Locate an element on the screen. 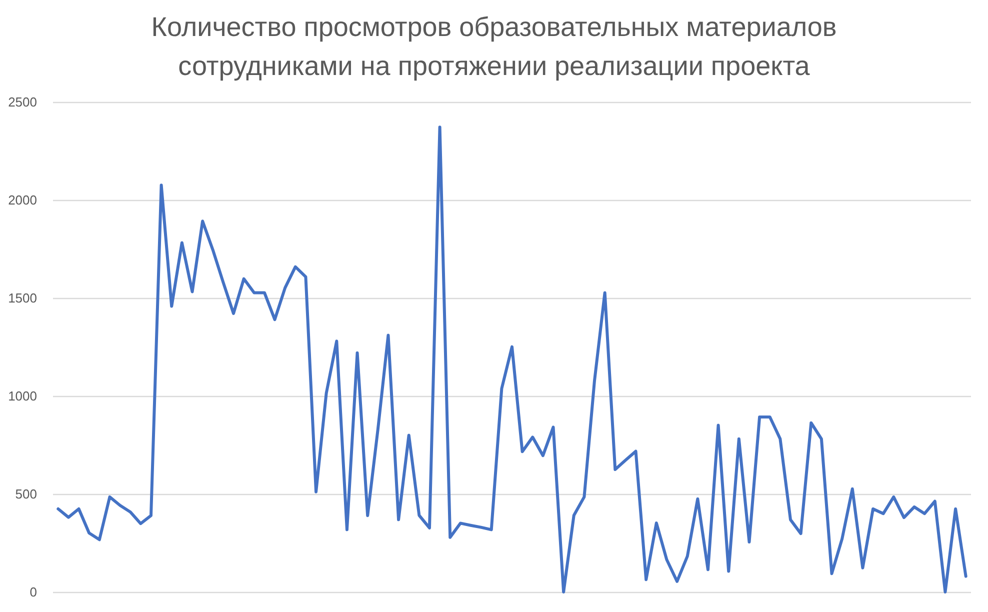 Image resolution: width=988 pixels, height=612 pixels. y-tick-label: 1500 is located at coordinates (22, 298).